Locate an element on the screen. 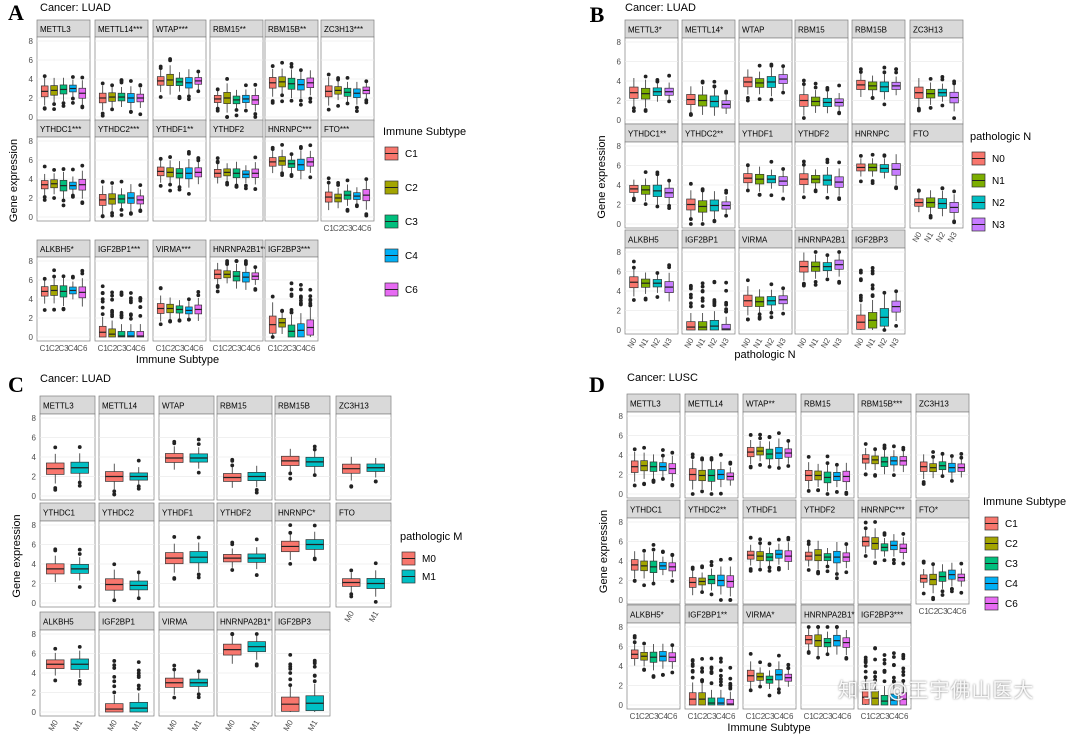 The image size is (1080, 738). panel-letter: C is located at coordinates (16, 384).